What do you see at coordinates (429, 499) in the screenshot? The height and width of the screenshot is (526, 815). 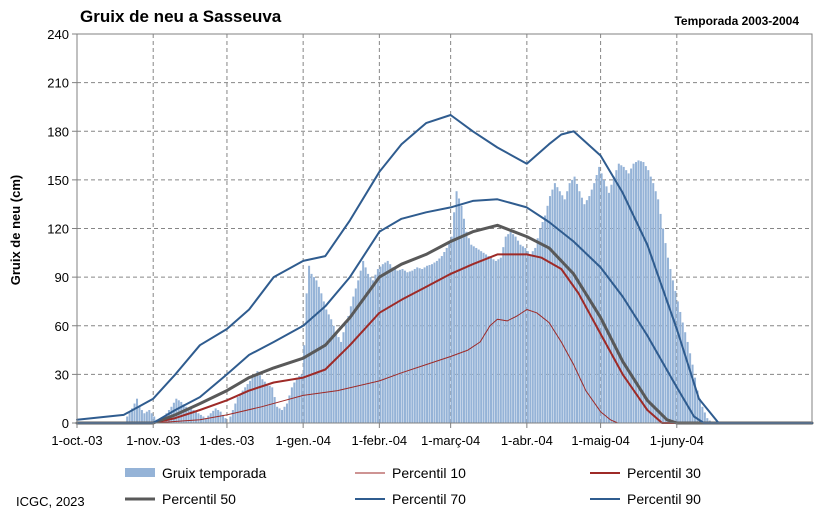 I see `legend-label-percentil-70: Percentil 70` at bounding box center [429, 499].